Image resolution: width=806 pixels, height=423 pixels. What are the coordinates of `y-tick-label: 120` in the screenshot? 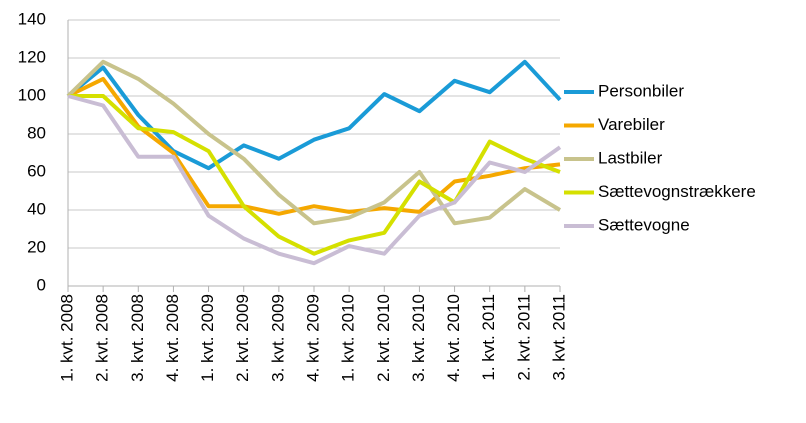 It's located at (32, 56).